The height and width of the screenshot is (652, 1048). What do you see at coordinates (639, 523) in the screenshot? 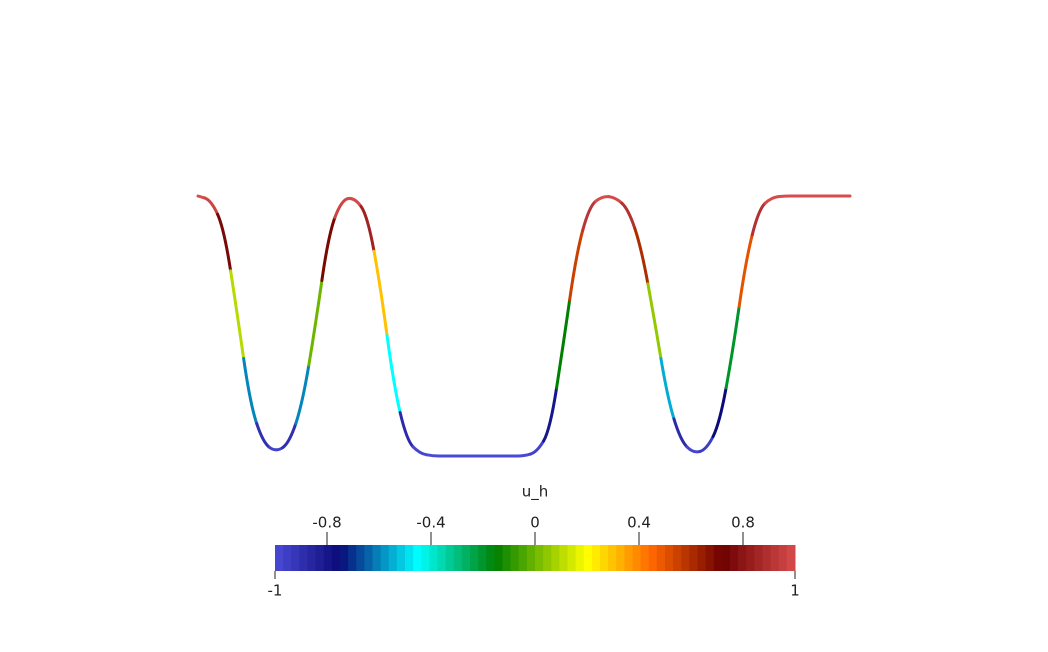
I see `colorbar-tick-label: 0.4` at bounding box center [639, 523].